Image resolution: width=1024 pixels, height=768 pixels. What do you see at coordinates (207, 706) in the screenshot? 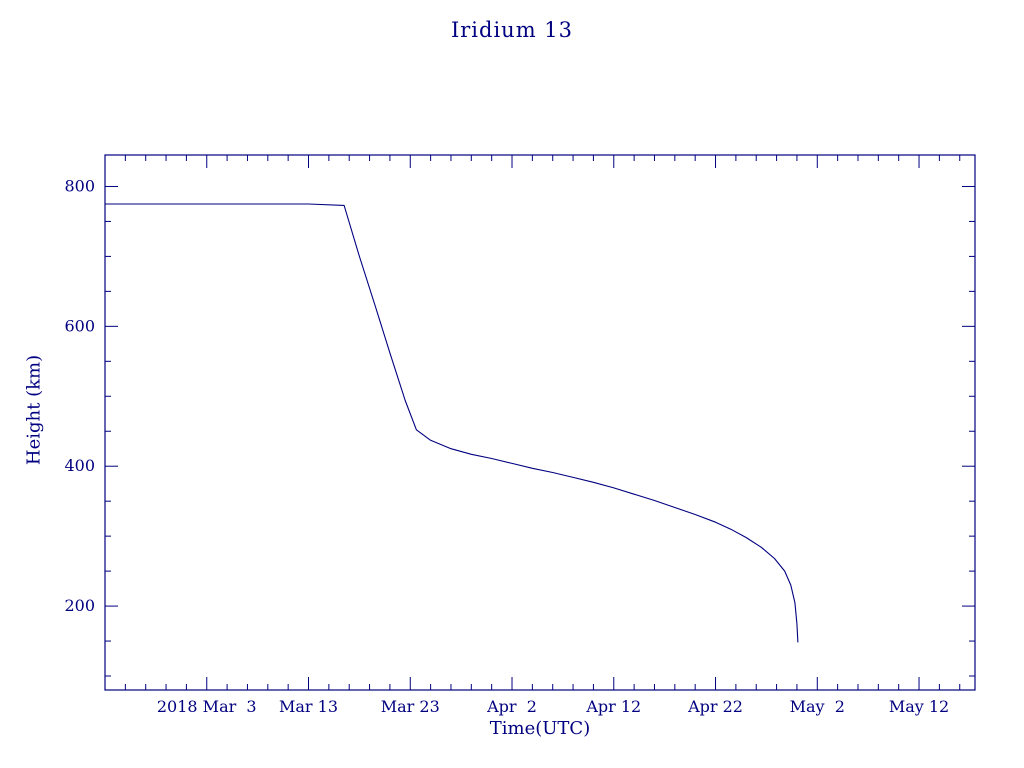
I see `x-tick-label: 2018 Mar 3` at bounding box center [207, 706].